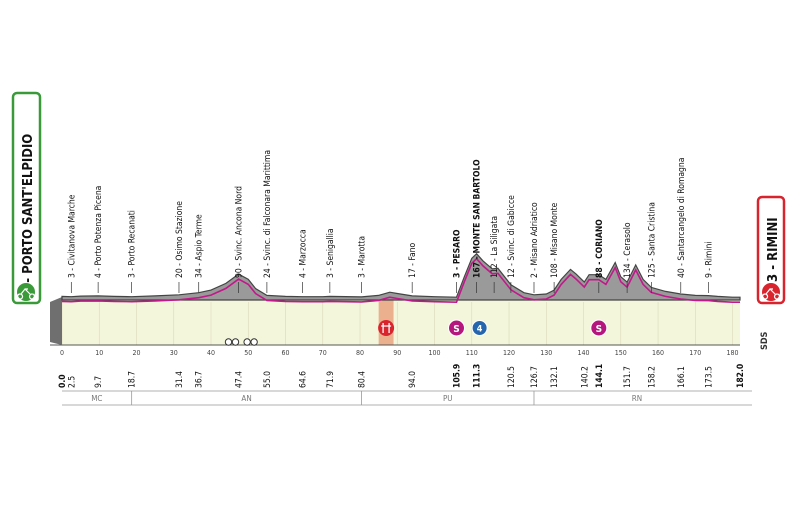 The width and height of the screenshot is (800, 507). Describe the element at coordinates (509, 353) in the screenshot. I see `km-tick-label: 120` at that location.